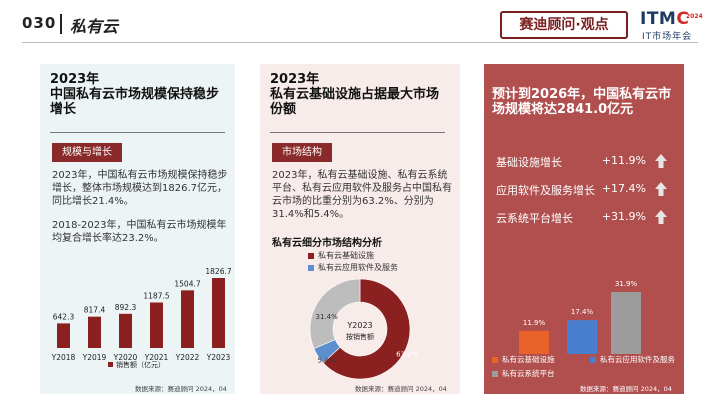 Image resolution: width=720 pixels, height=405 pixels. Describe the element at coordinates (156, 295) in the screenshot. I see `bar-value-label: 1187.5` at that location.